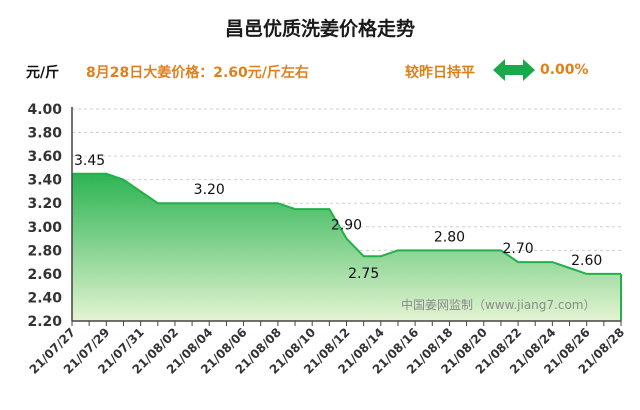 The image size is (640, 410). What do you see at coordinates (440, 73) in the screenshot?
I see `compare-label: 较昨日持平` at bounding box center [440, 73].